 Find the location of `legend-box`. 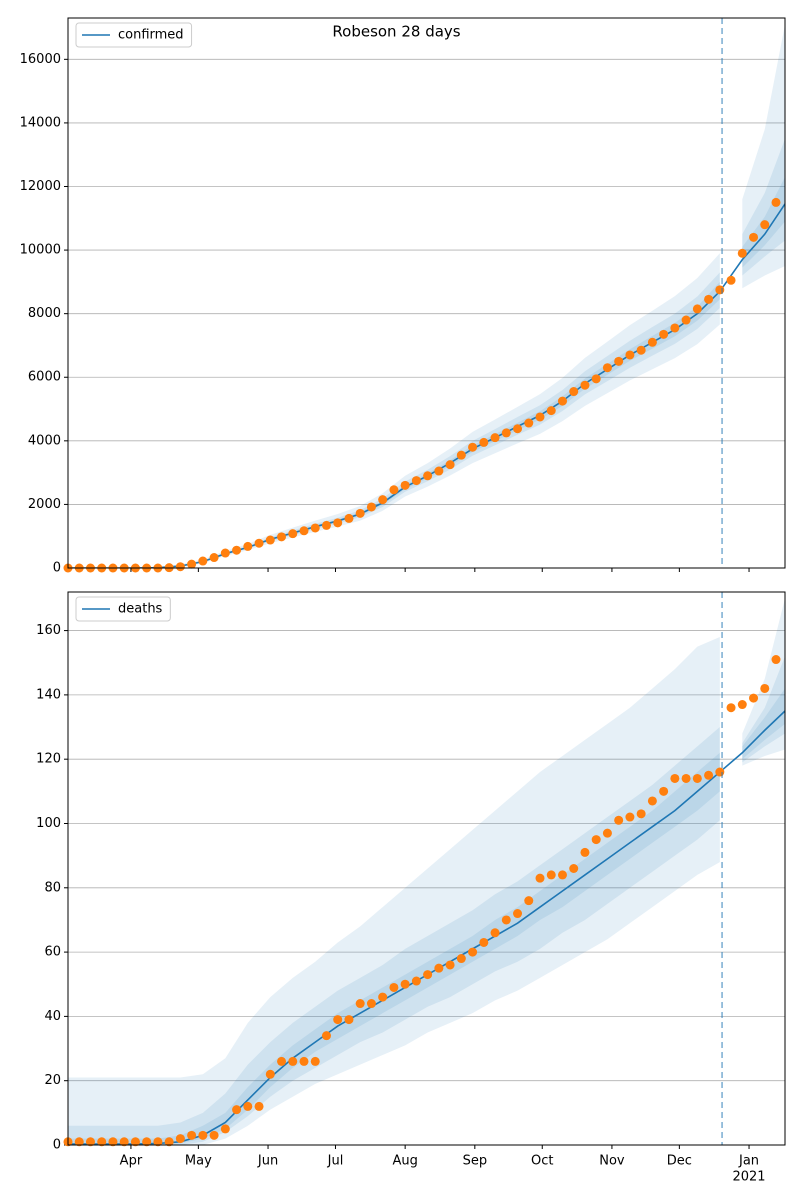

legend-box is located at coordinates (134, 35).